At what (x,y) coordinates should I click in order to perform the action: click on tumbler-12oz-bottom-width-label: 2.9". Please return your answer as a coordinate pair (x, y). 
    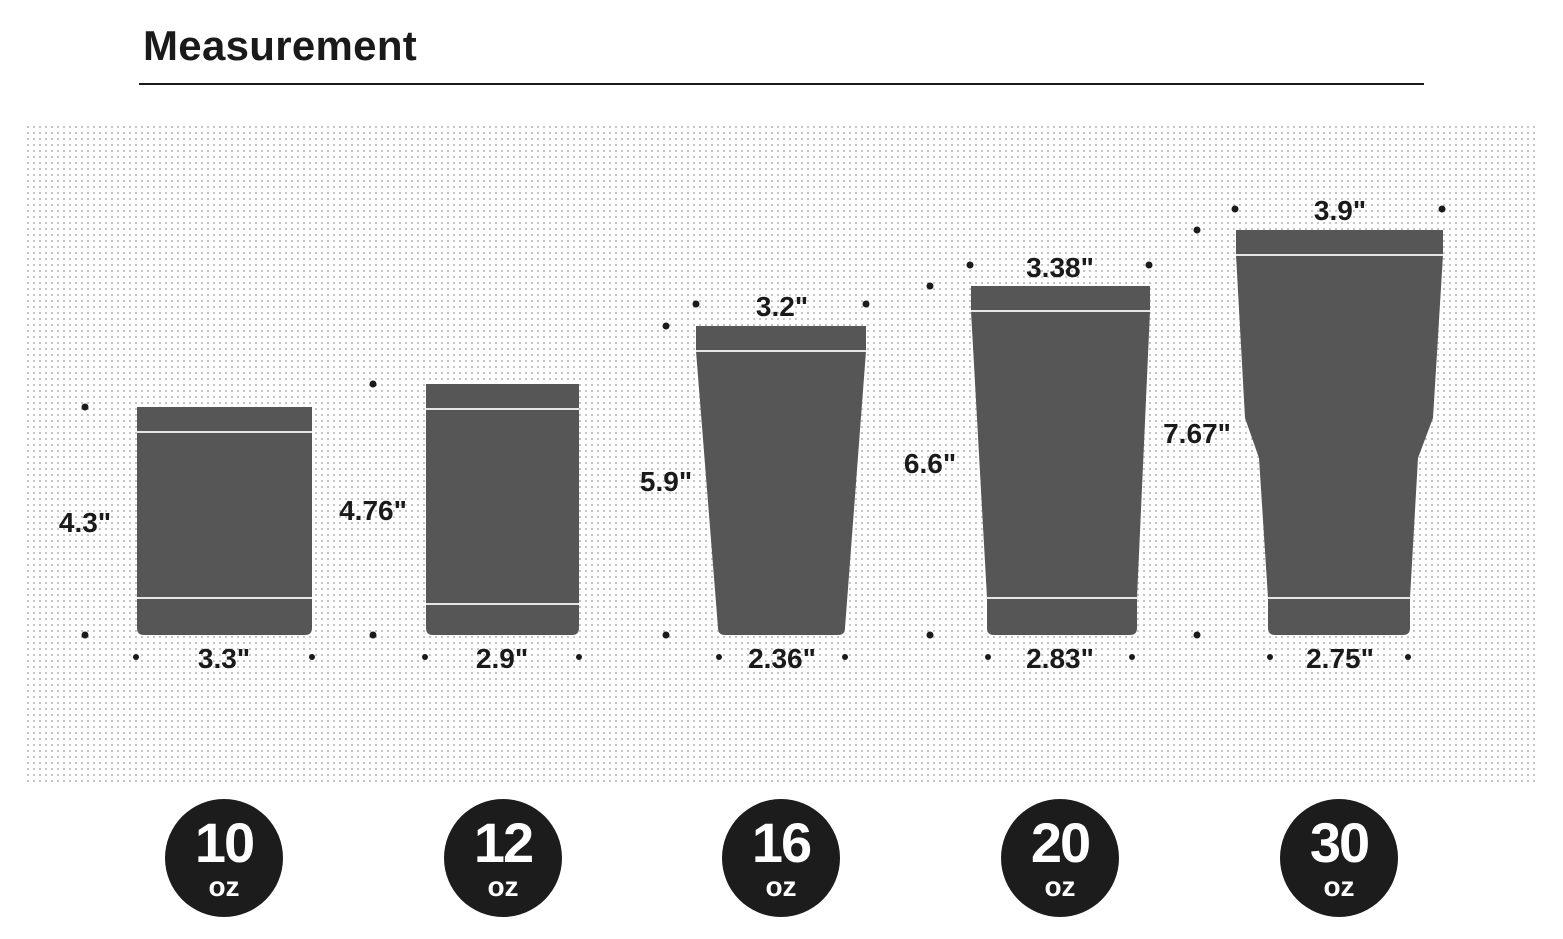
    Looking at the image, I should click on (502, 658).